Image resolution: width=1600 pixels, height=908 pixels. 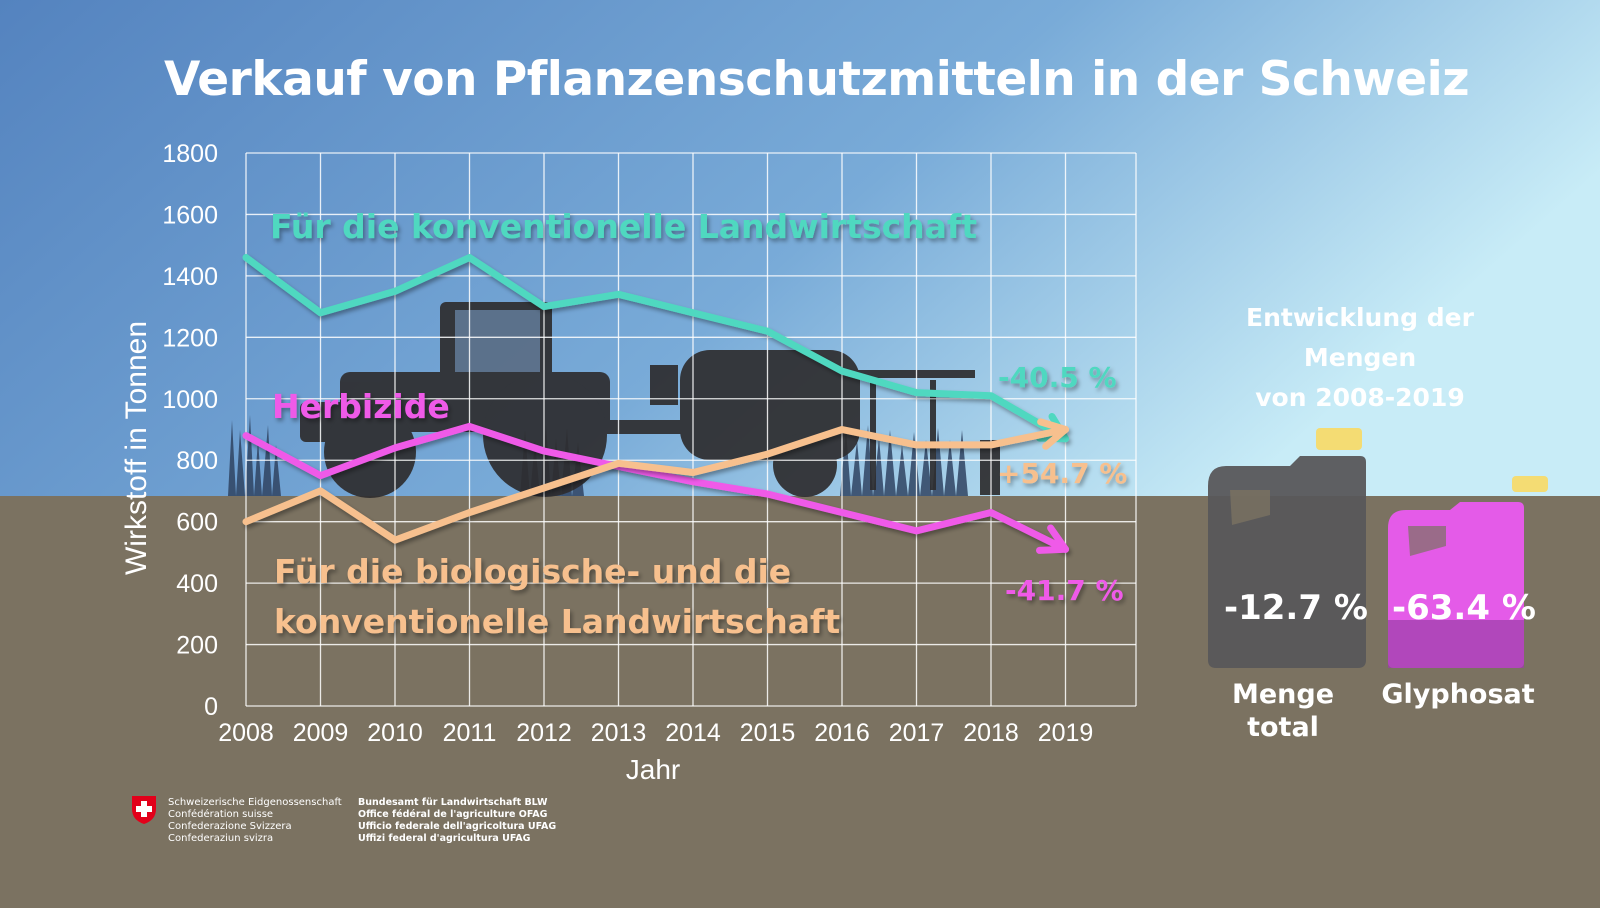 What do you see at coordinates (1283, 711) in the screenshot?
I see `total-label: Menge total` at bounding box center [1283, 711].